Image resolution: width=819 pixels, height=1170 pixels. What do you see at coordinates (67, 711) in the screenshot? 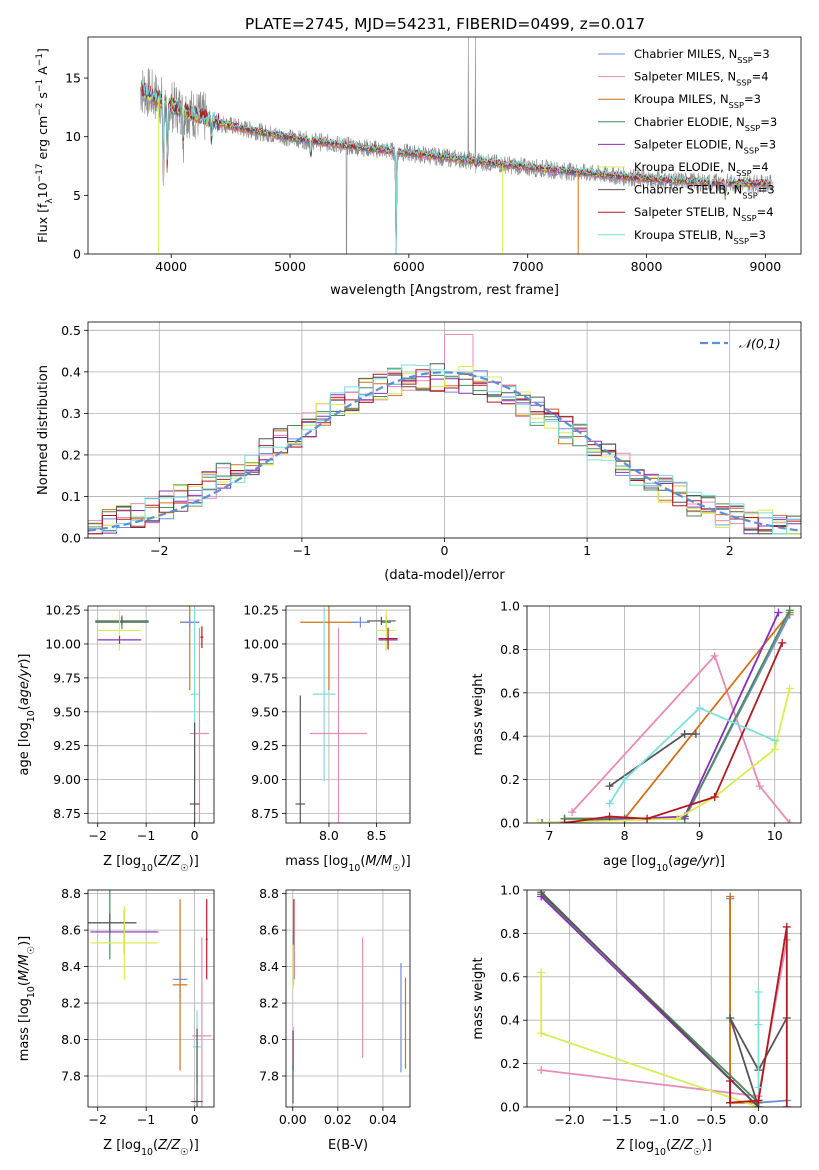
I see `y-tick-label: 9.50` at bounding box center [67, 711].